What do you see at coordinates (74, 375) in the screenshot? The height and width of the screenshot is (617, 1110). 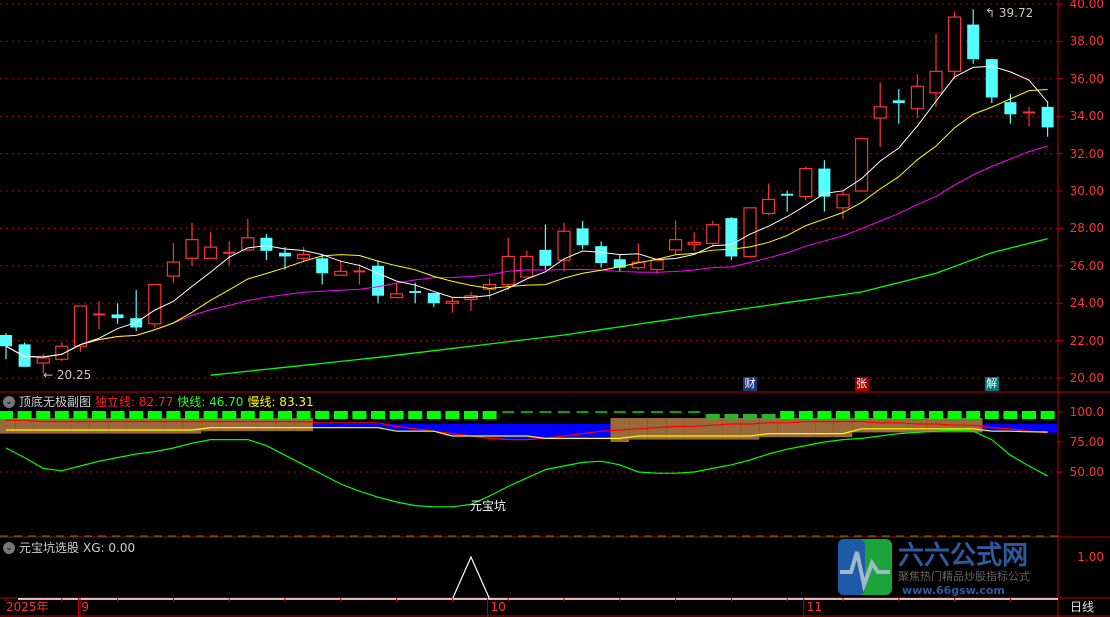 I see `low-price-value: 20.25` at bounding box center [74, 375].